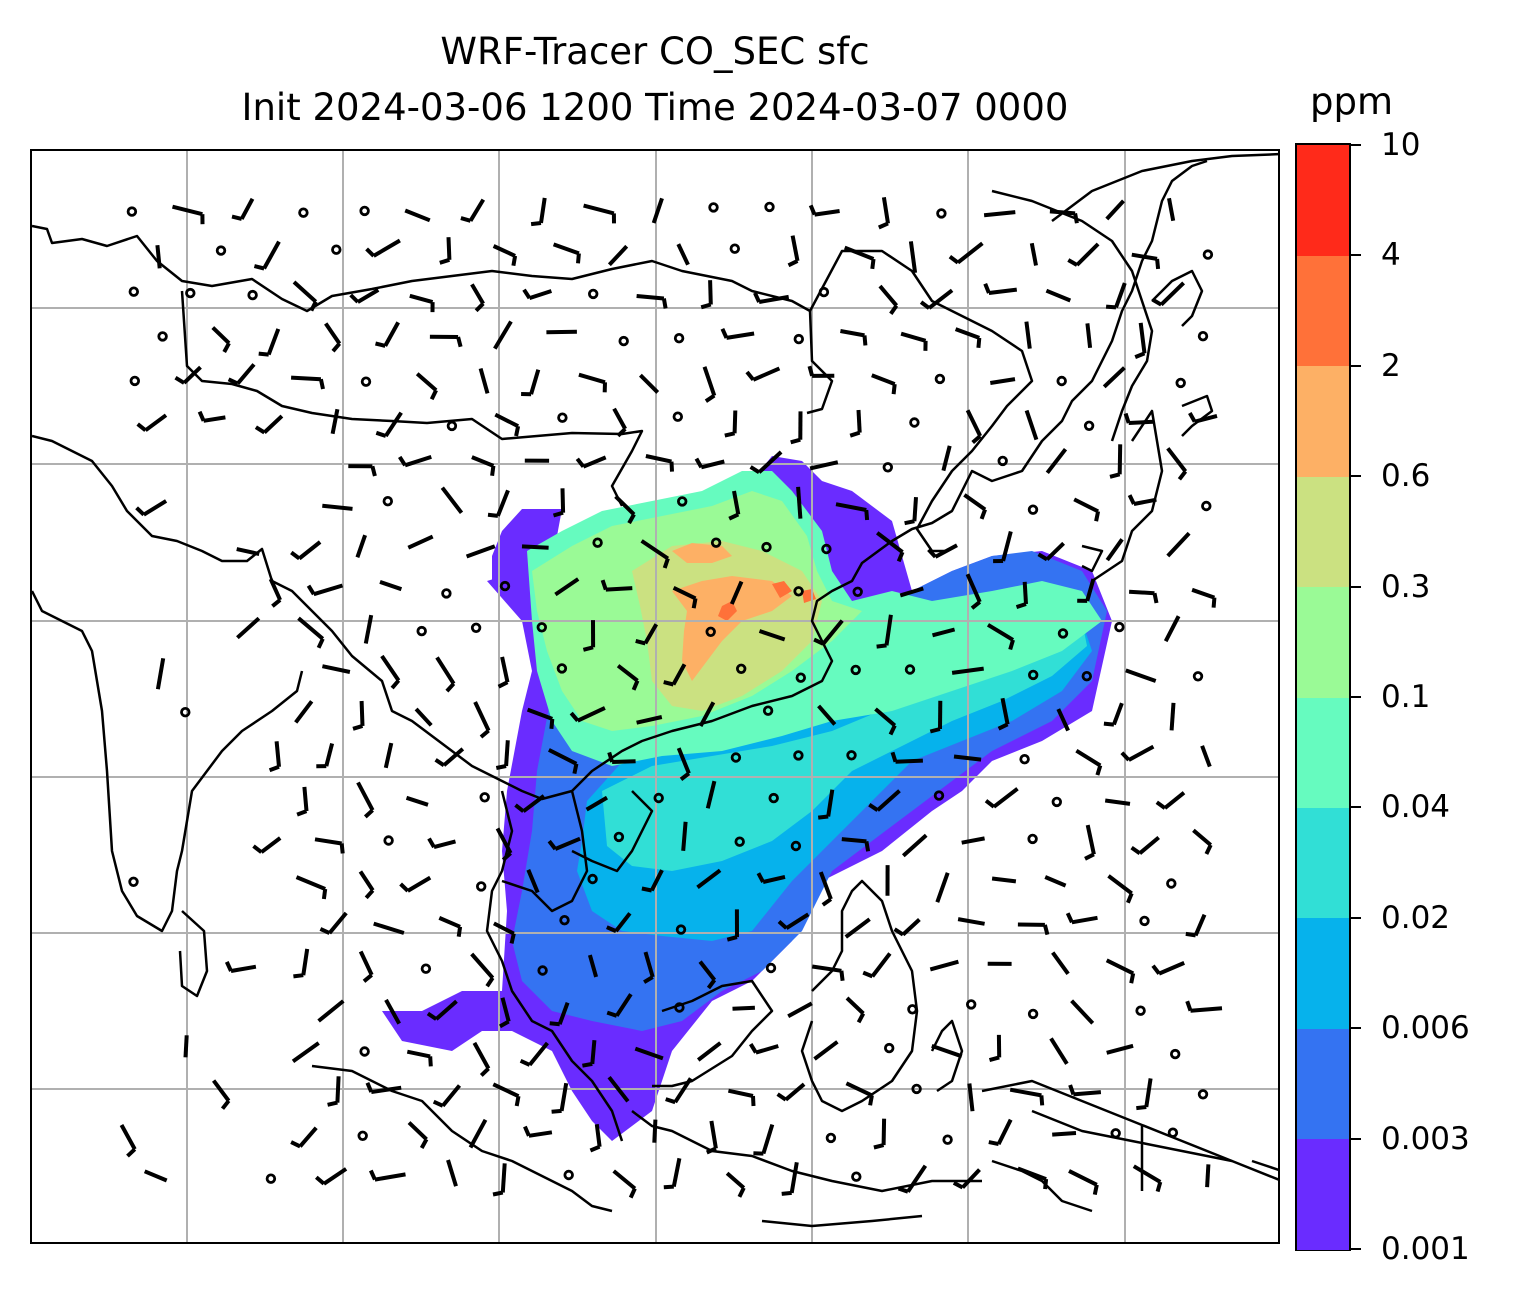 The width and height of the screenshot is (1528, 1306). Describe the element at coordinates (1323, 1194) in the screenshot. I see `colorbar-segment` at that location.